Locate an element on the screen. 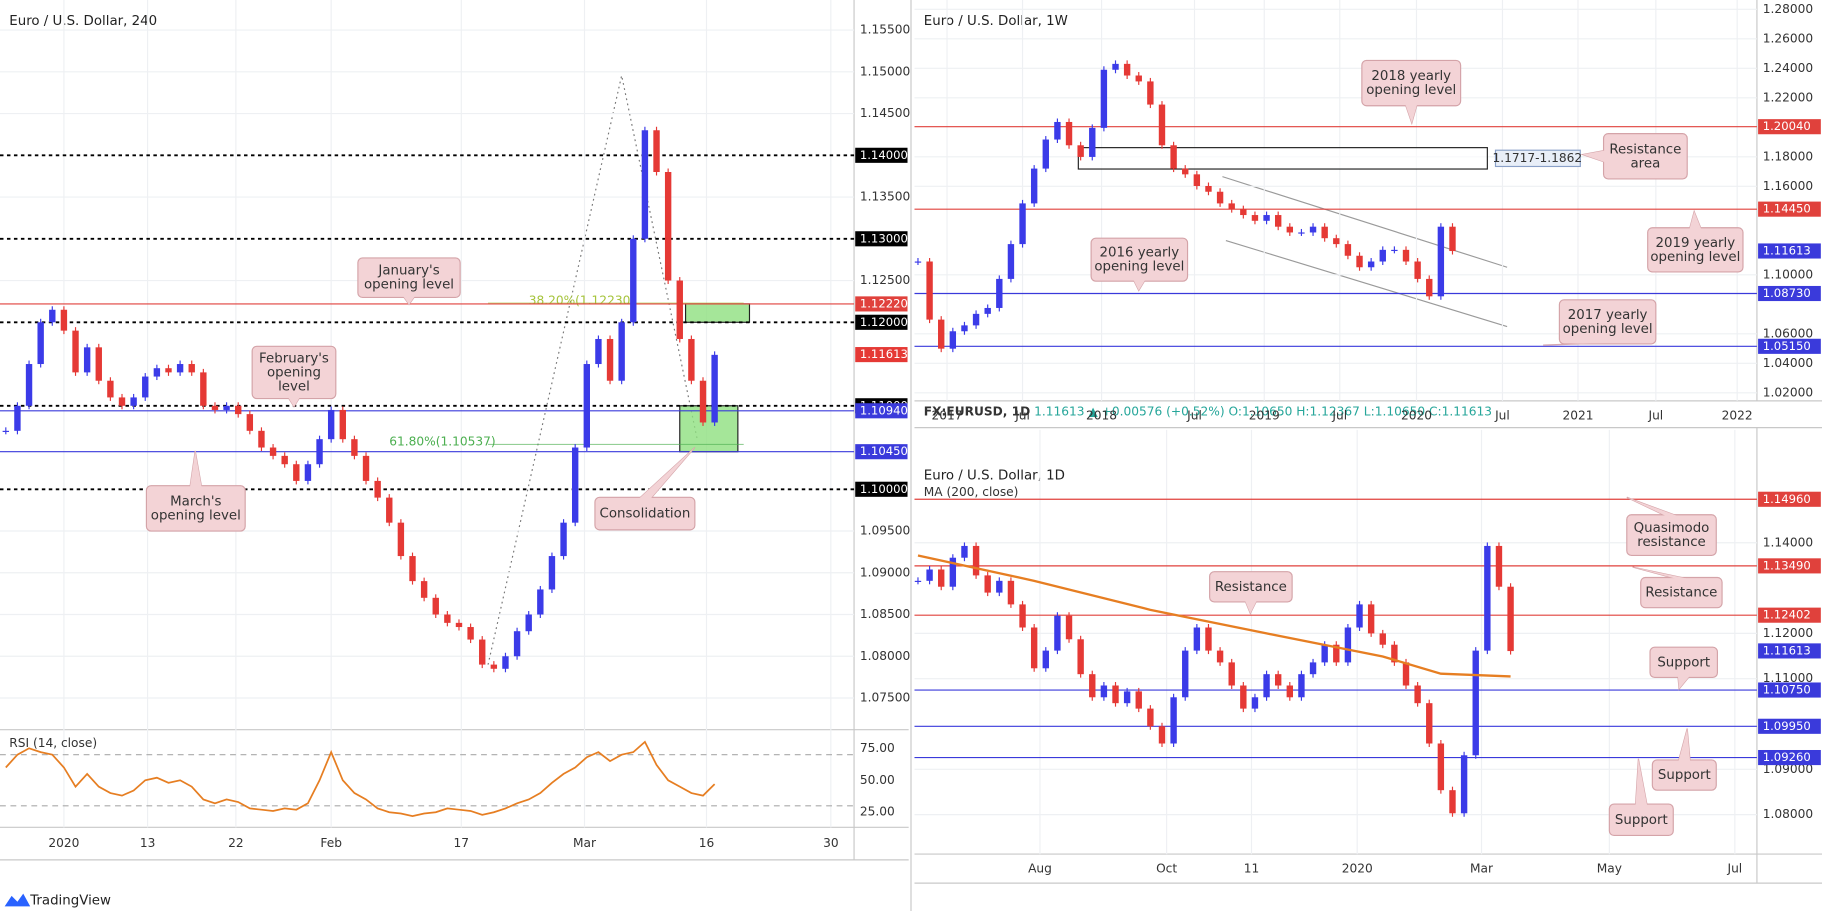 The height and width of the screenshot is (911, 1822). chart-title: Euro / U.S. Dollar, 1D is located at coordinates (994, 475).